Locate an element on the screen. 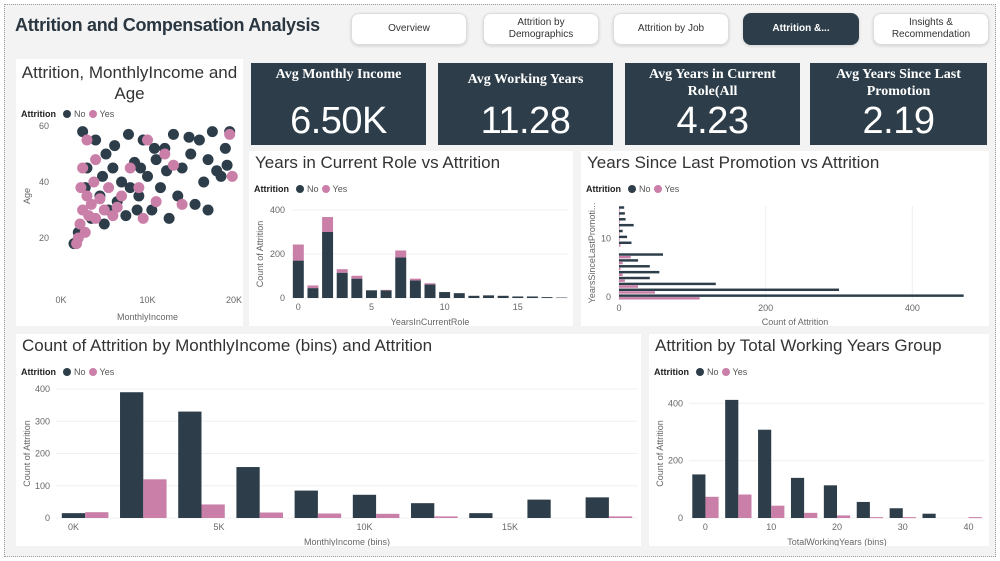 Image resolution: width=1000 pixels, height=561 pixels. chart-title: Years Since Last Promotion vs Attrition is located at coordinates (733, 162).